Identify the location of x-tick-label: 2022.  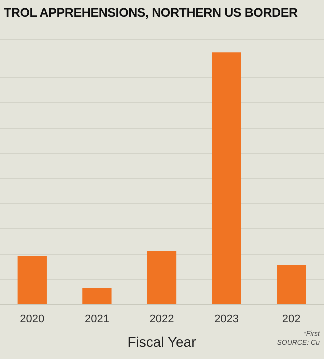
(162, 319).